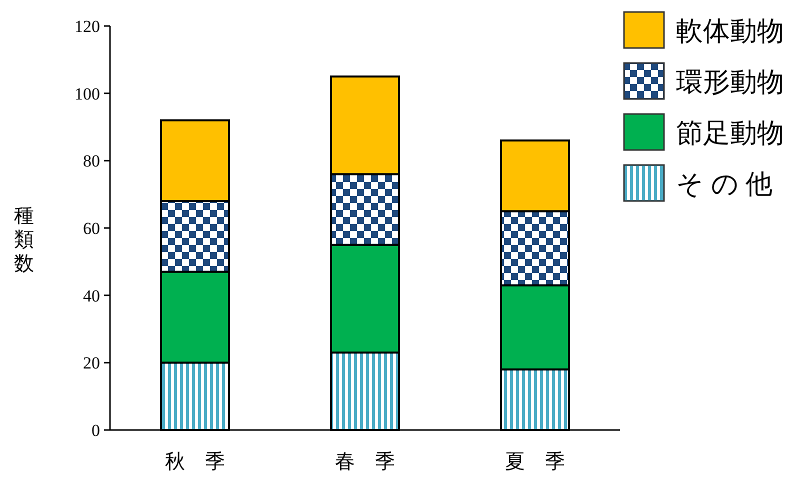 The width and height of the screenshot is (809, 477). I want to click on y-tick-label: 20, so click(91, 363).